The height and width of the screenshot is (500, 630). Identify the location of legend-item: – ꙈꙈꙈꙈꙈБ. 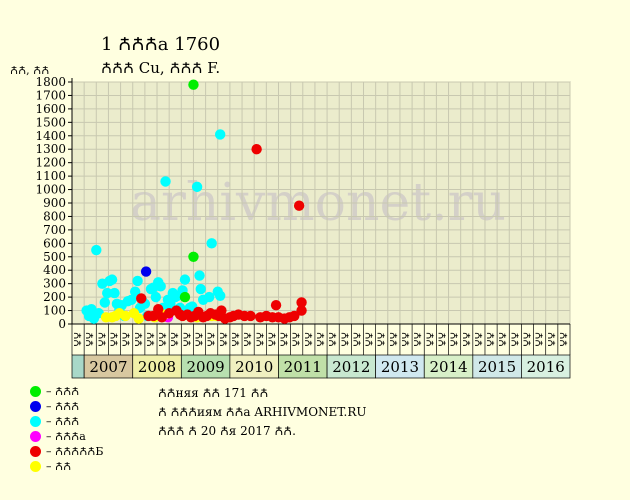
(66, 451).